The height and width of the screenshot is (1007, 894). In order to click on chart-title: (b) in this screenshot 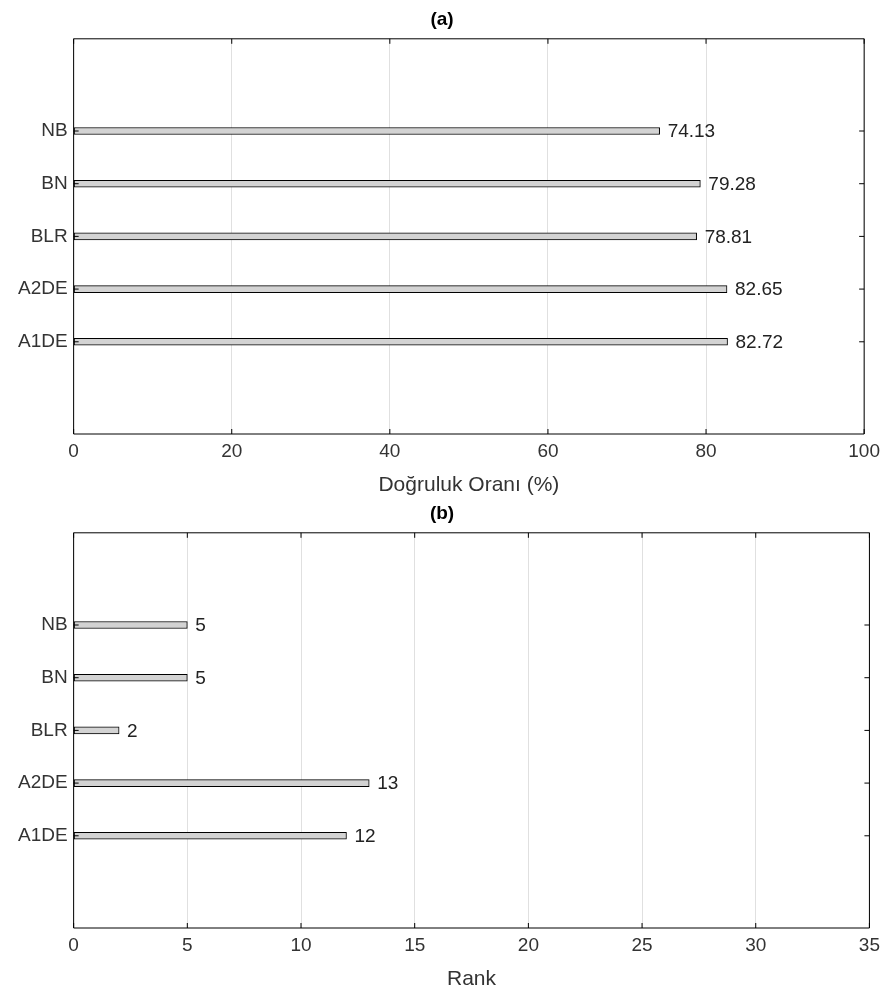, I will do `click(442, 512)`.